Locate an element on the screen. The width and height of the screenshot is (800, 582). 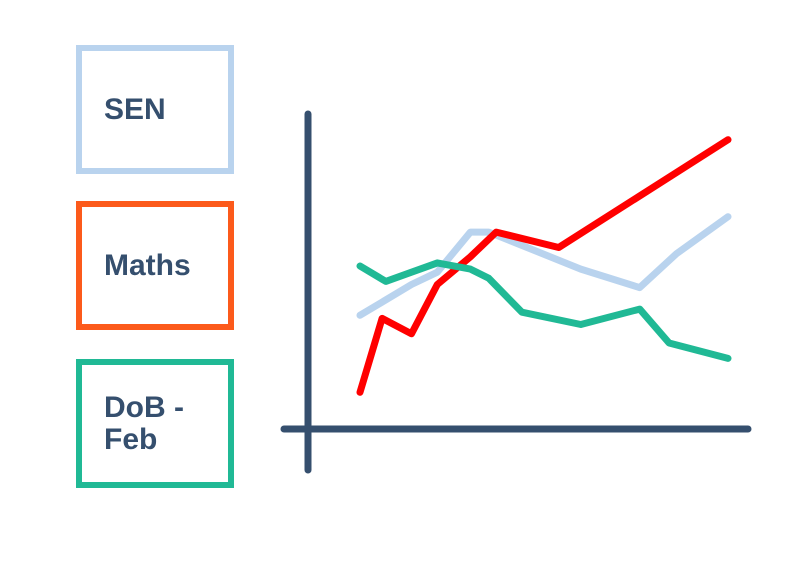
legend-label-maths: Maths is located at coordinates (147, 265).